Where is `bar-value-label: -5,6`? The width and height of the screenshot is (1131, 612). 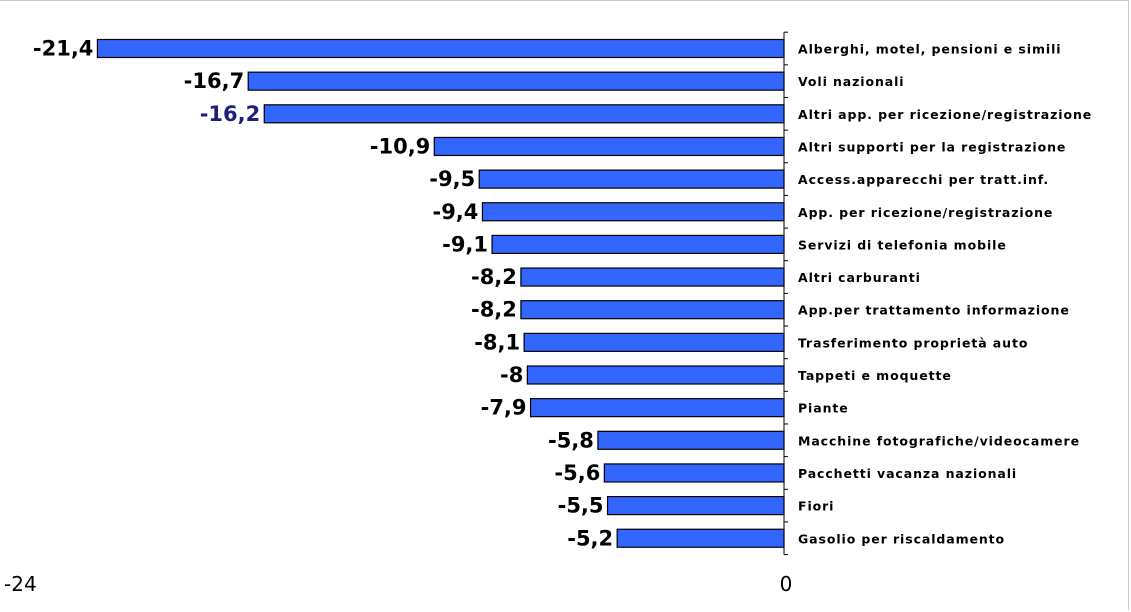 bar-value-label: -5,6 is located at coordinates (577, 473).